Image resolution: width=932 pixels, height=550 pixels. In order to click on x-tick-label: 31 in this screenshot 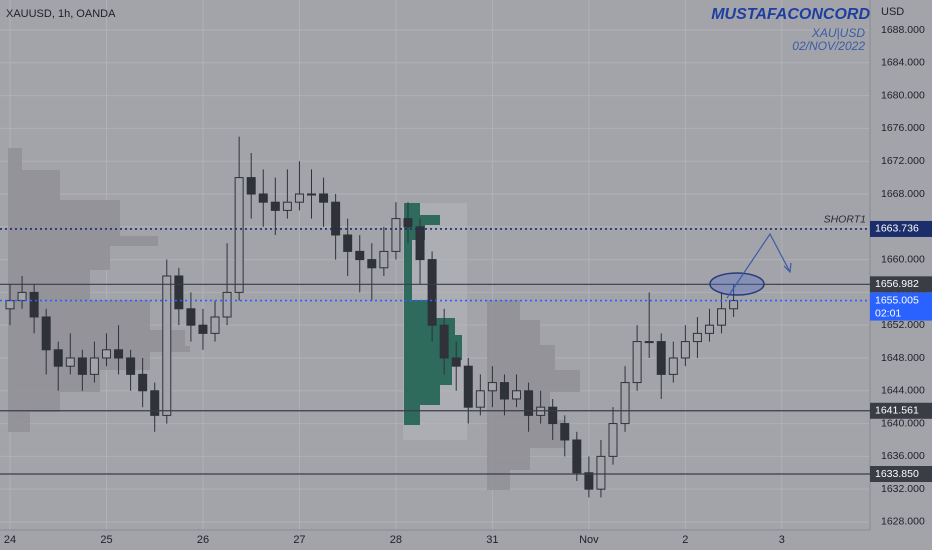, I will do `click(492, 540)`.